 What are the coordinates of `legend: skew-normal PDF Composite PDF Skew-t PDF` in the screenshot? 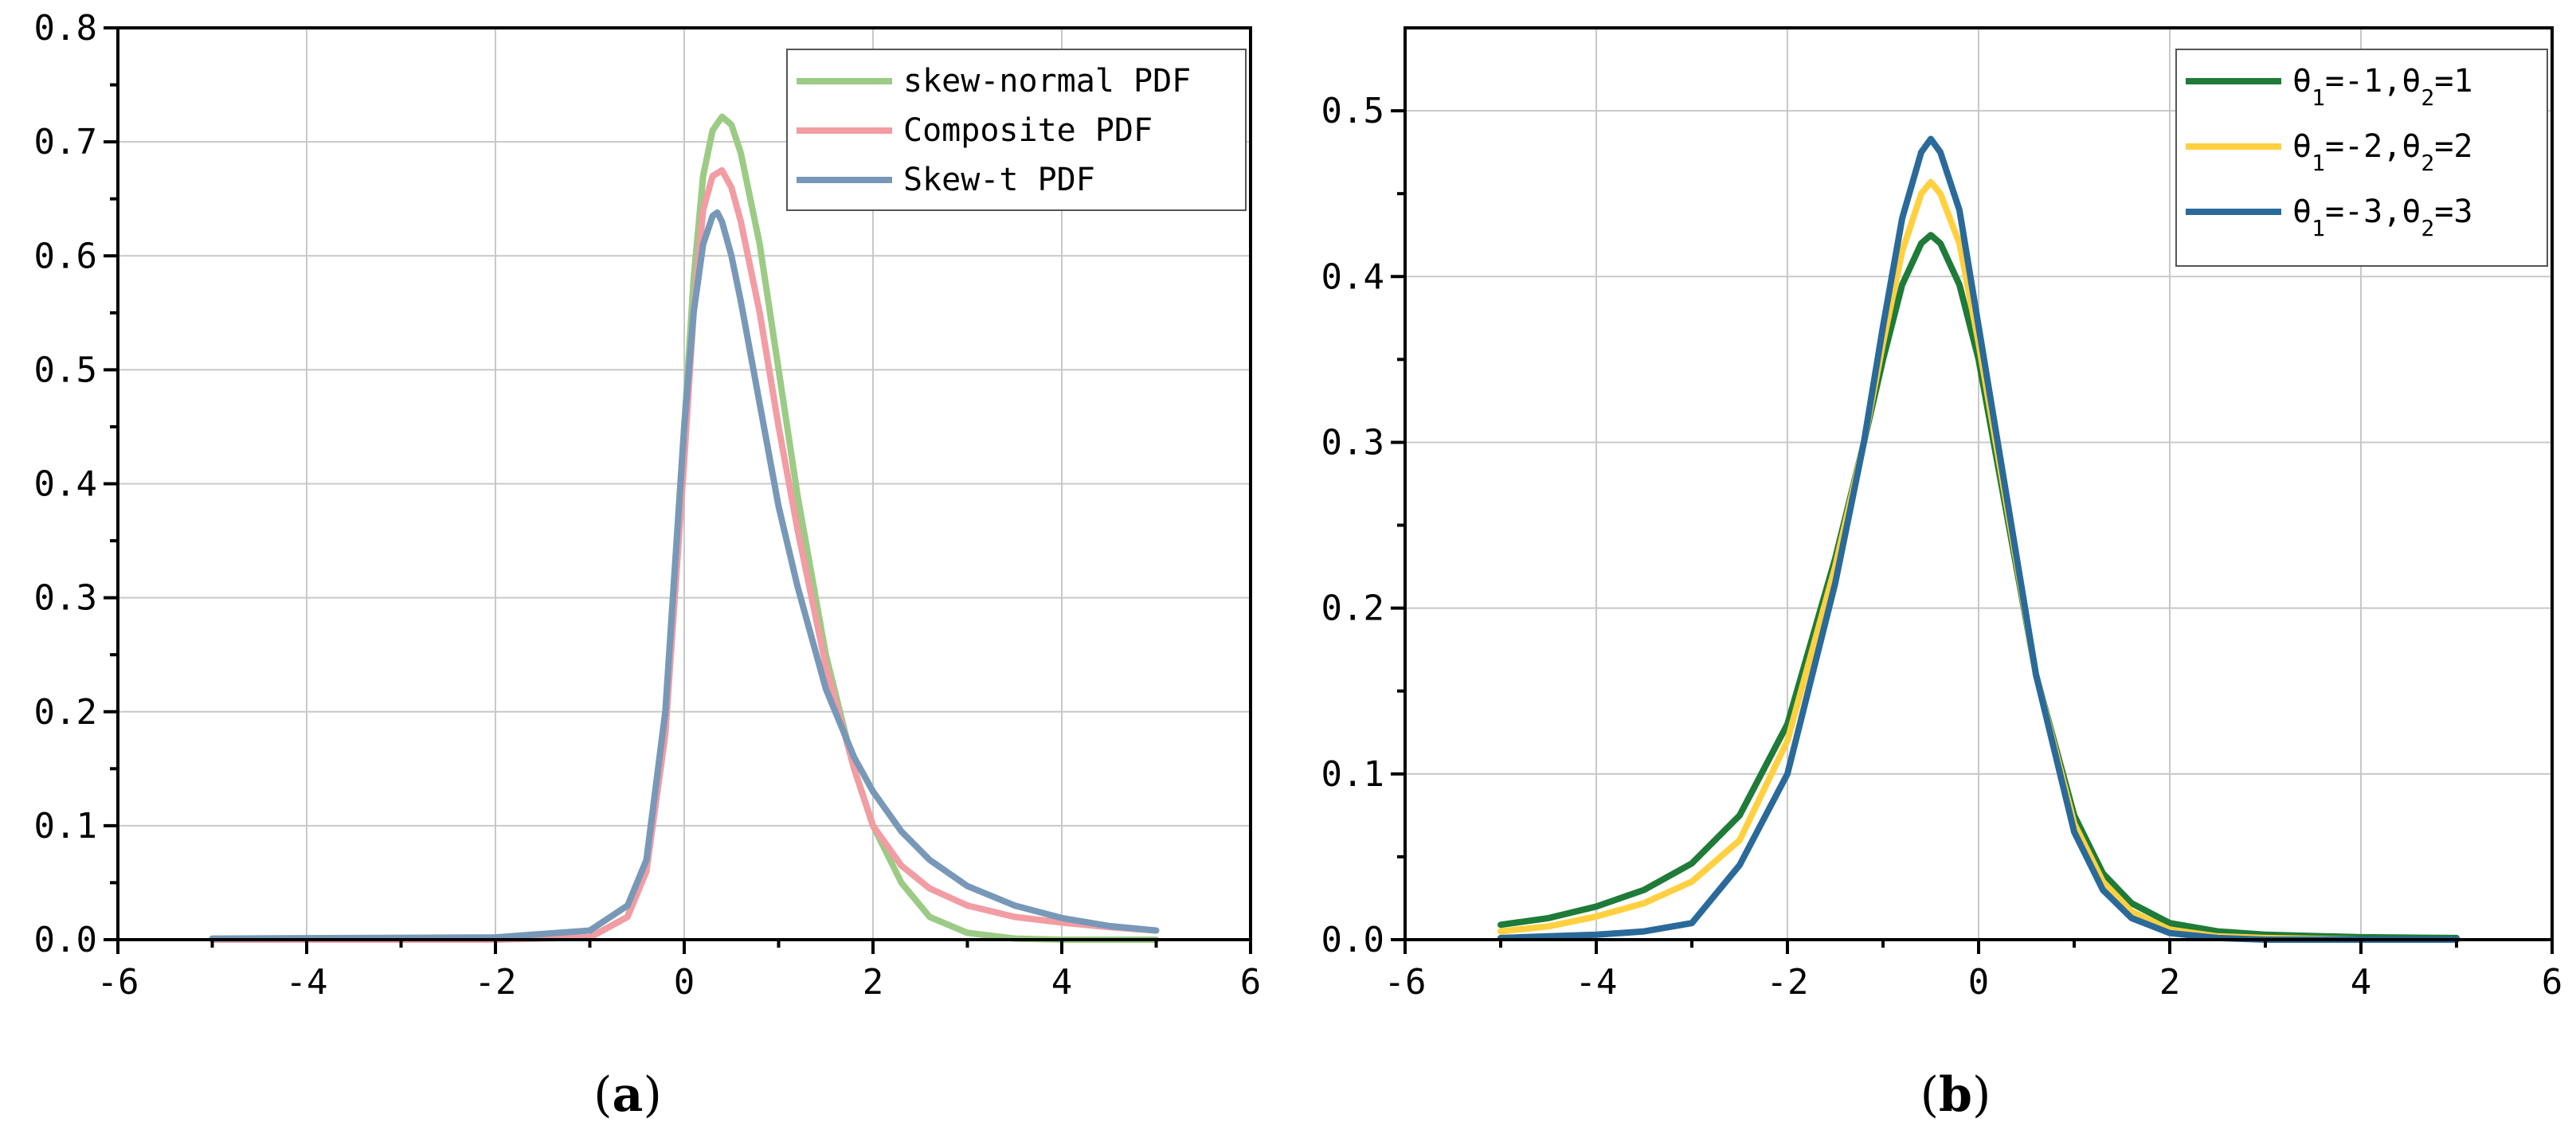 It's located at (1016, 130).